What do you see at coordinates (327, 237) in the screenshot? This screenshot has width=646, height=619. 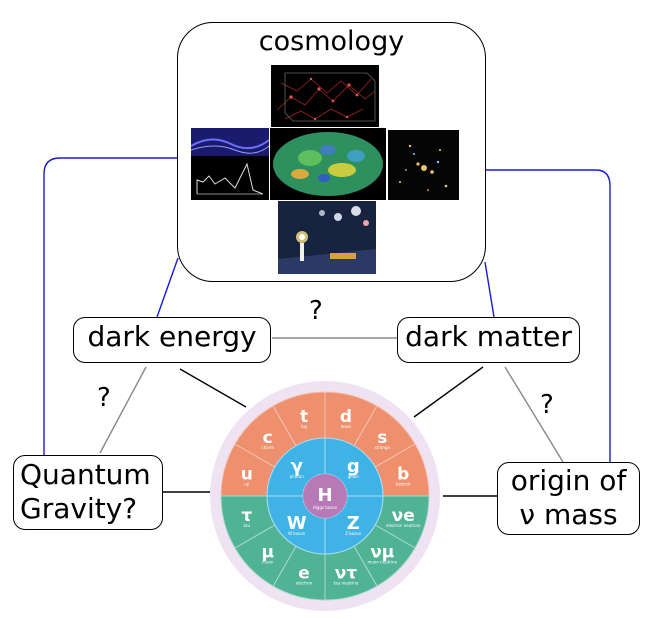 I see `cosmic-candle-illustration-image` at bounding box center [327, 237].